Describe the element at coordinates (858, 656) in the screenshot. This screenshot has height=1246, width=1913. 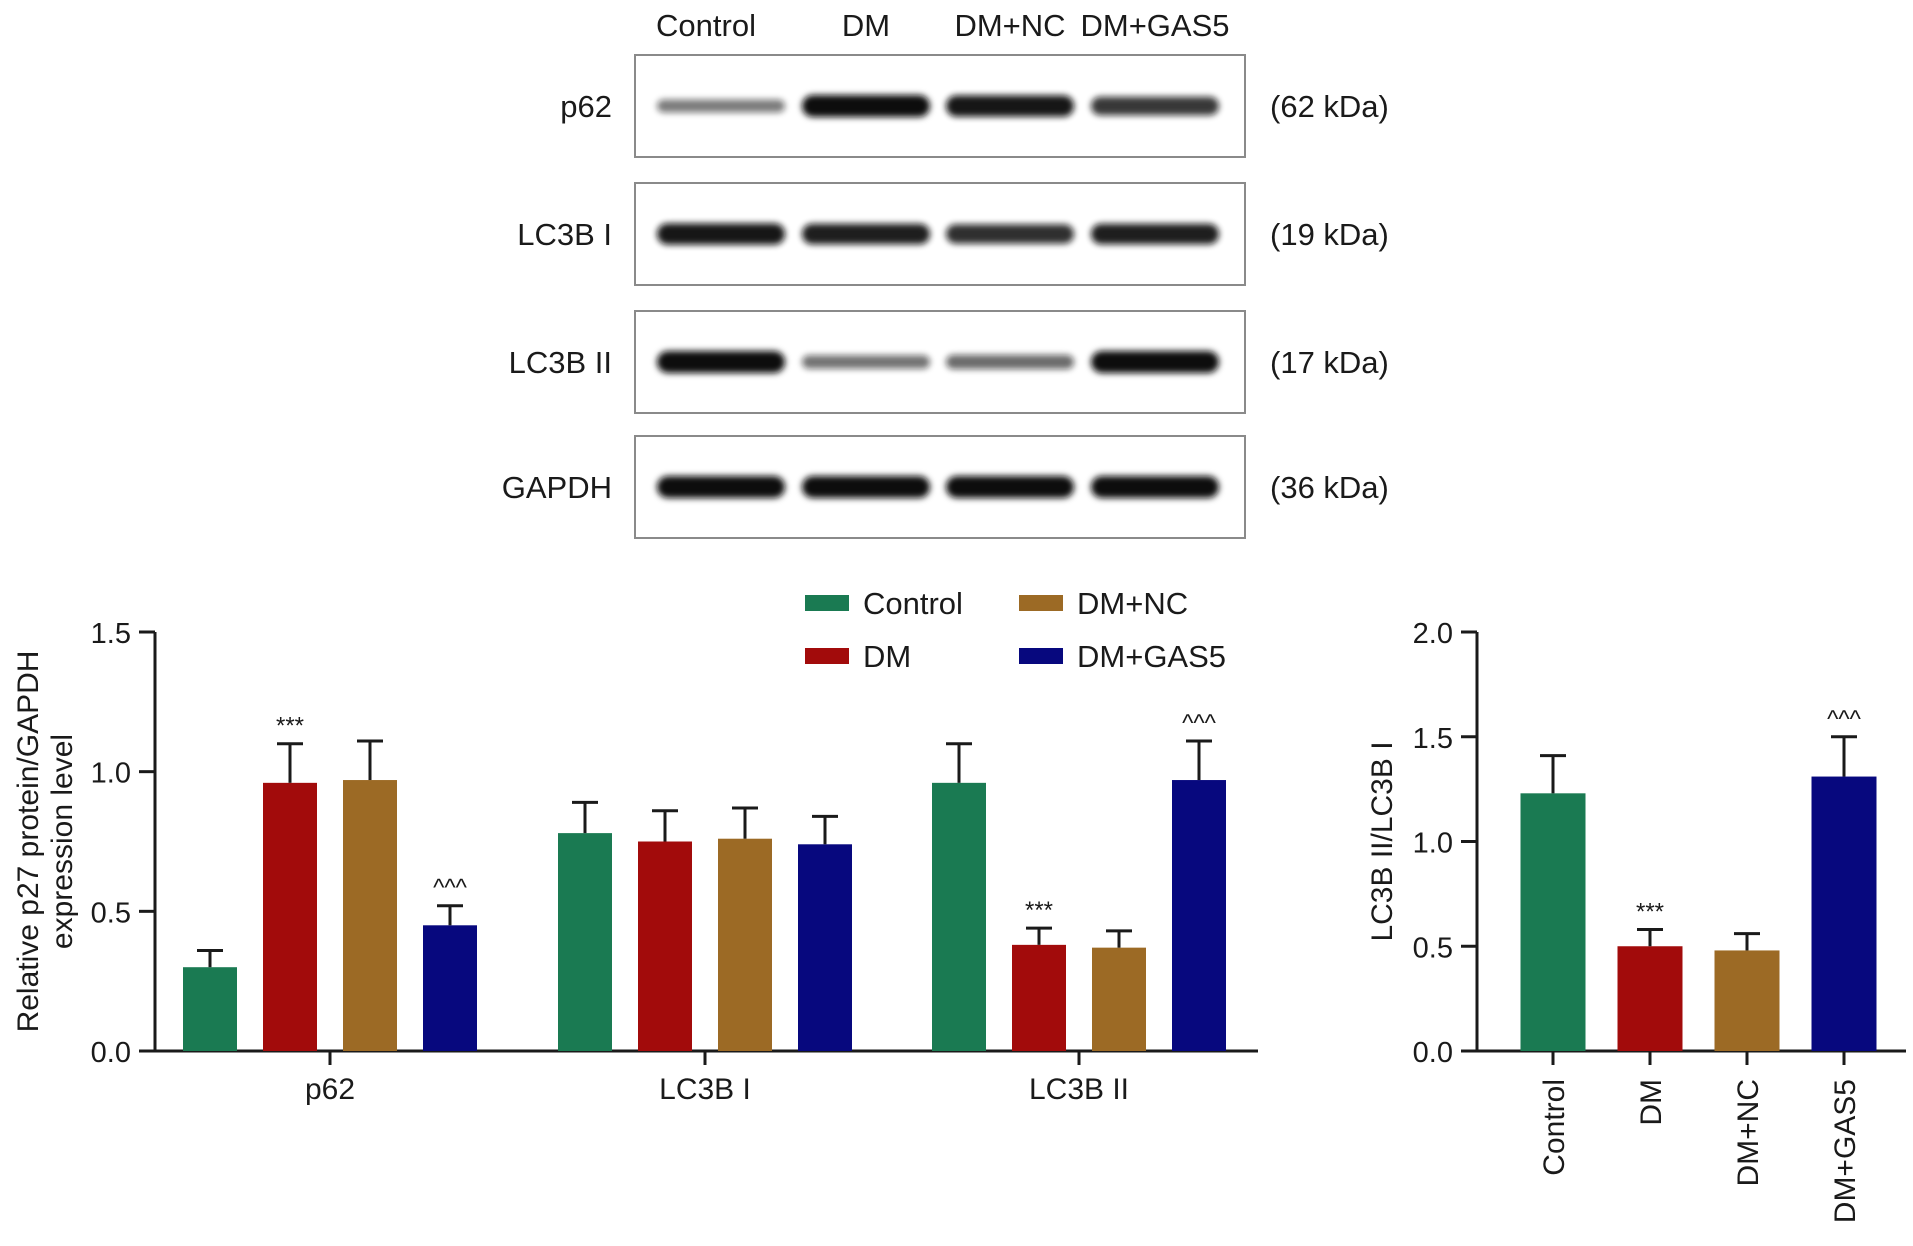
I see `legend-item: DM` at that location.